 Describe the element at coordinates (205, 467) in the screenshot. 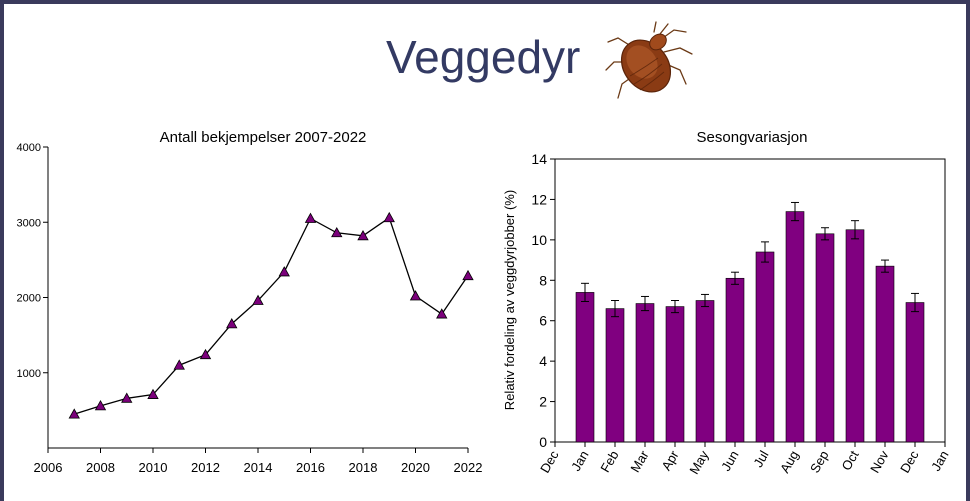

I see `line-chart-x-tick-label: 2012` at that location.